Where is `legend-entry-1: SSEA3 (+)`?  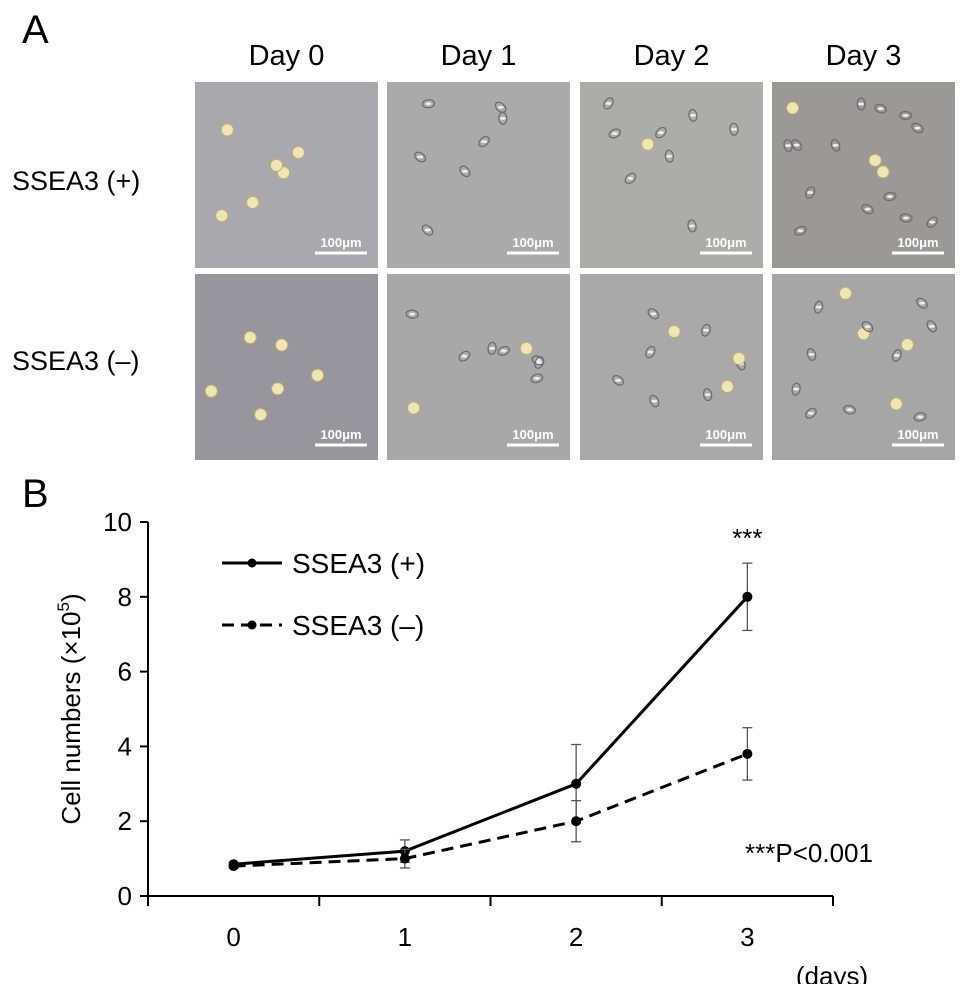 legend-entry-1: SSEA3 (+) is located at coordinates (323, 563).